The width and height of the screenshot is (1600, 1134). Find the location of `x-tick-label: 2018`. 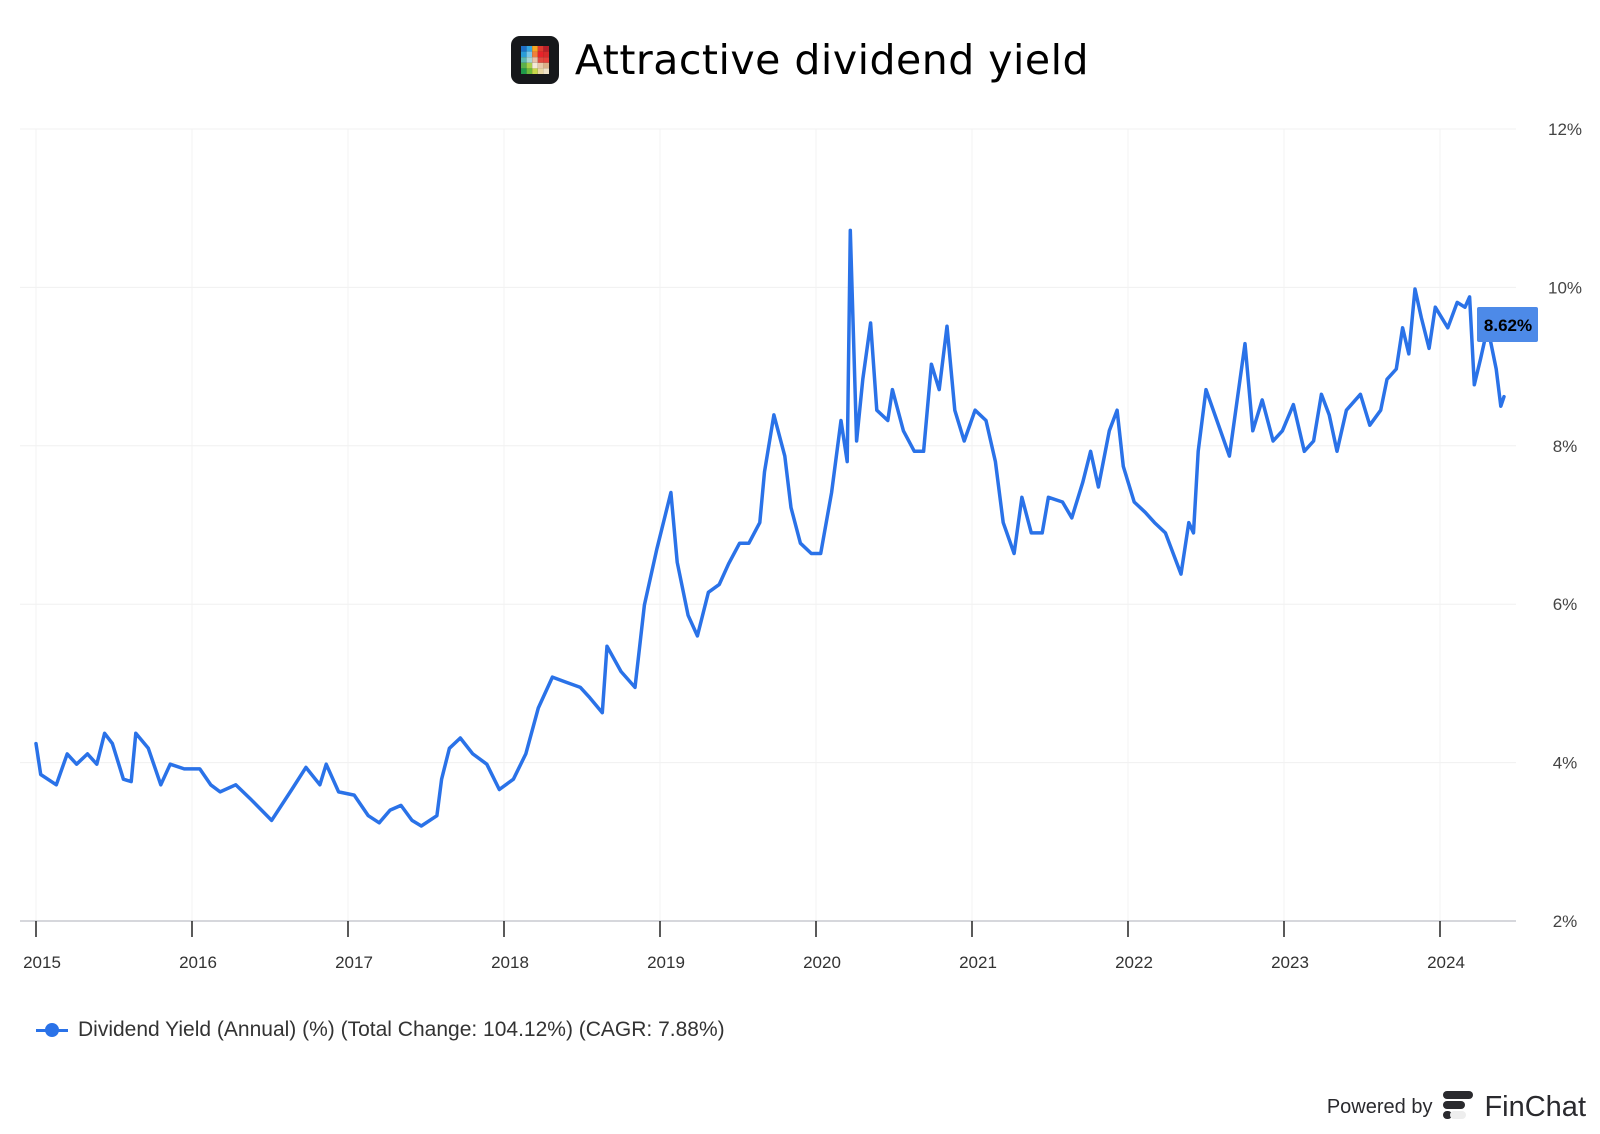

x-tick-label: 2018 is located at coordinates (510, 962).